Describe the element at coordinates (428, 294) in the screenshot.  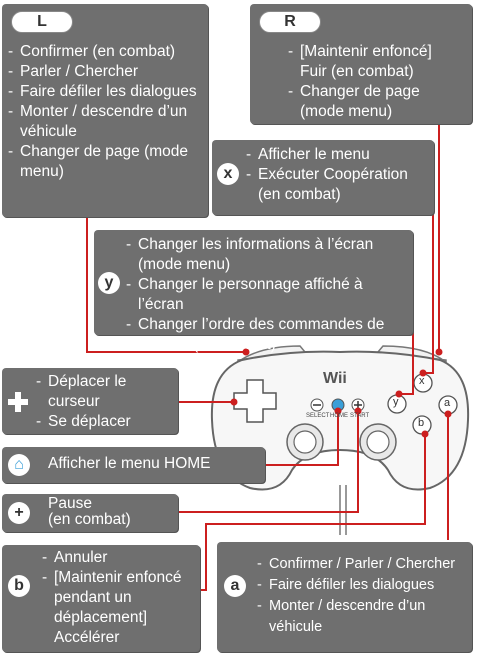
I see `connector-x` at that location.